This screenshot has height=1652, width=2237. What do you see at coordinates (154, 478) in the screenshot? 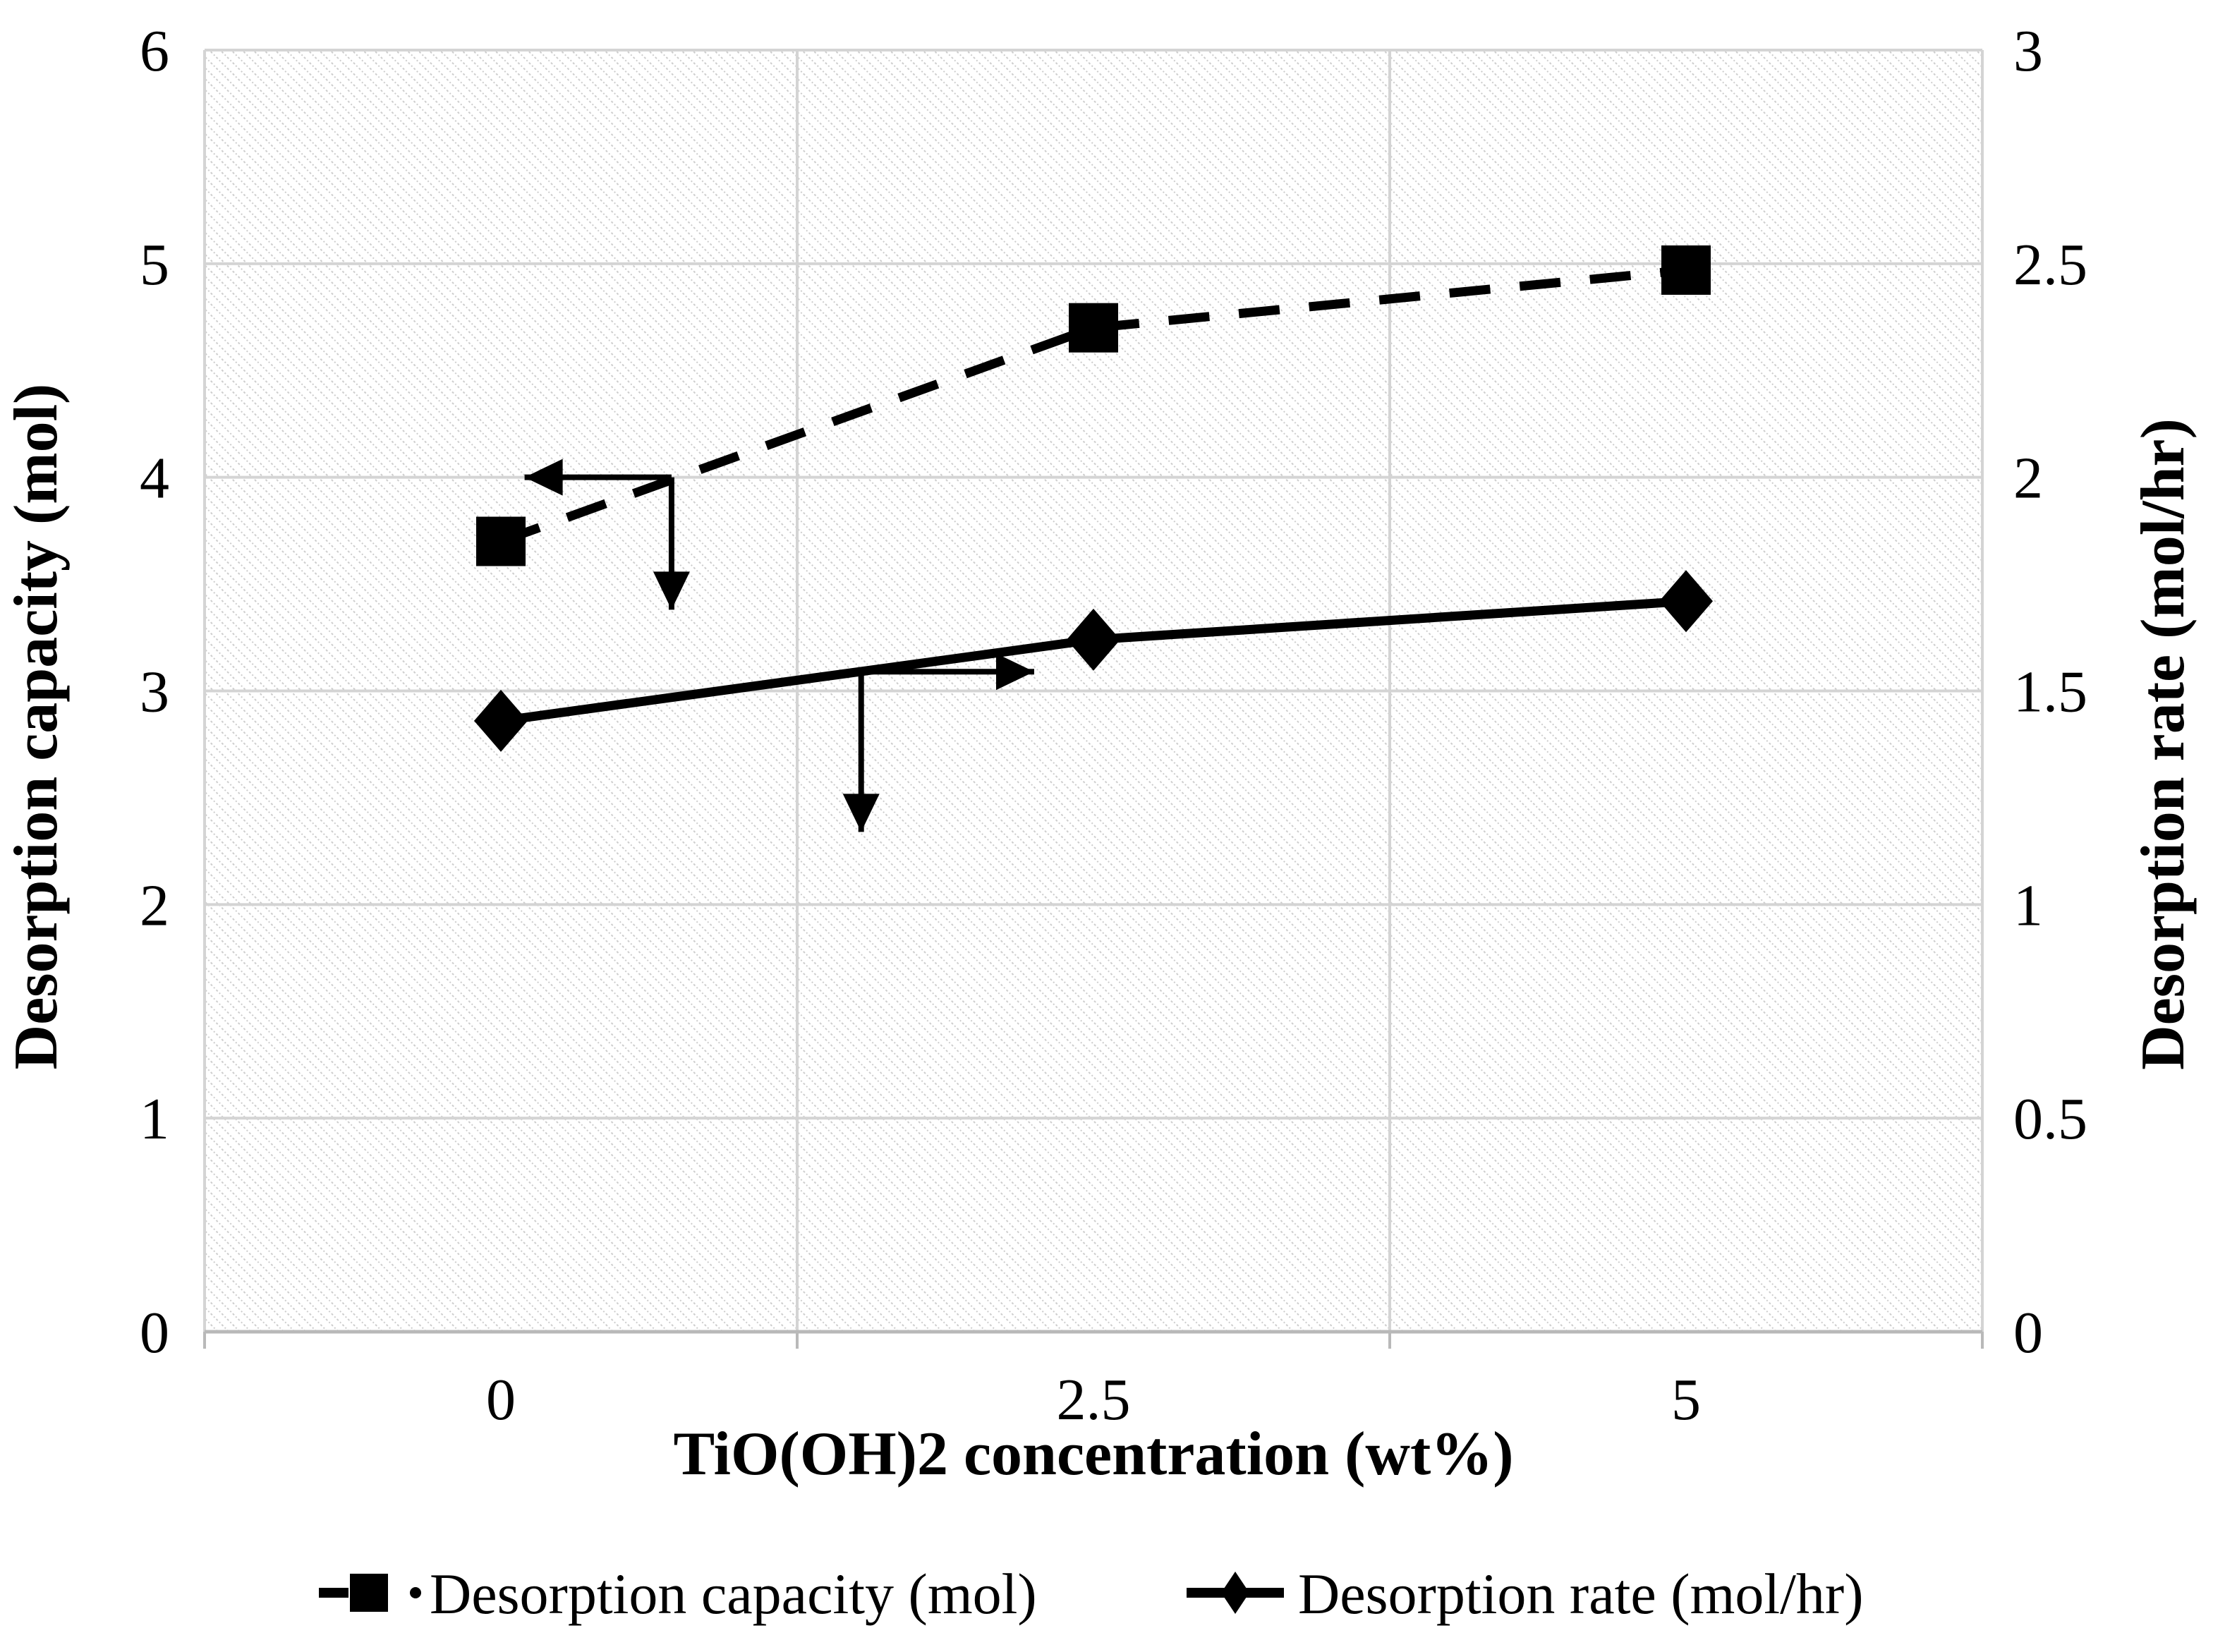
I see `left-axis-tick-label-4: 4` at bounding box center [154, 478].